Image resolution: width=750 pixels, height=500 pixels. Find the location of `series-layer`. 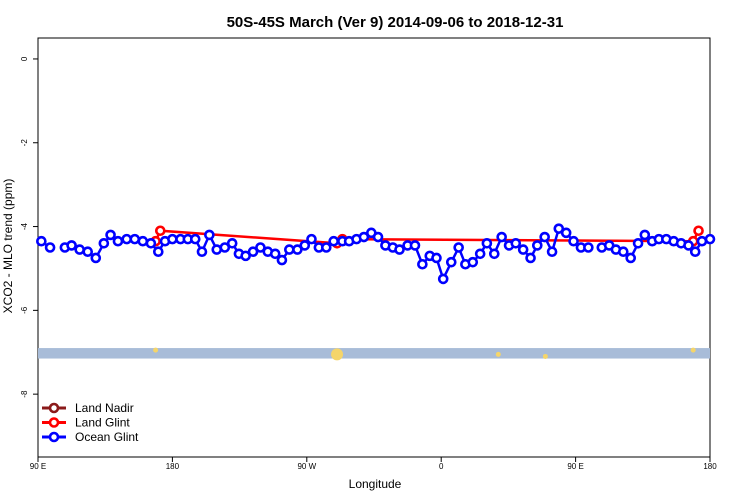

series-layer is located at coordinates (376, 254).